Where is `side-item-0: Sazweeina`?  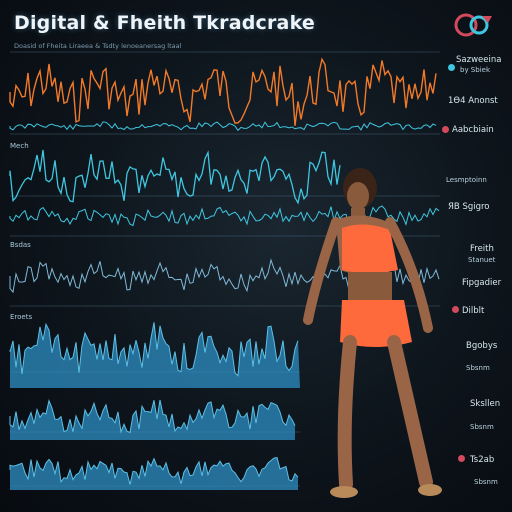
side-item-0: Sazweeina is located at coordinates (479, 60).